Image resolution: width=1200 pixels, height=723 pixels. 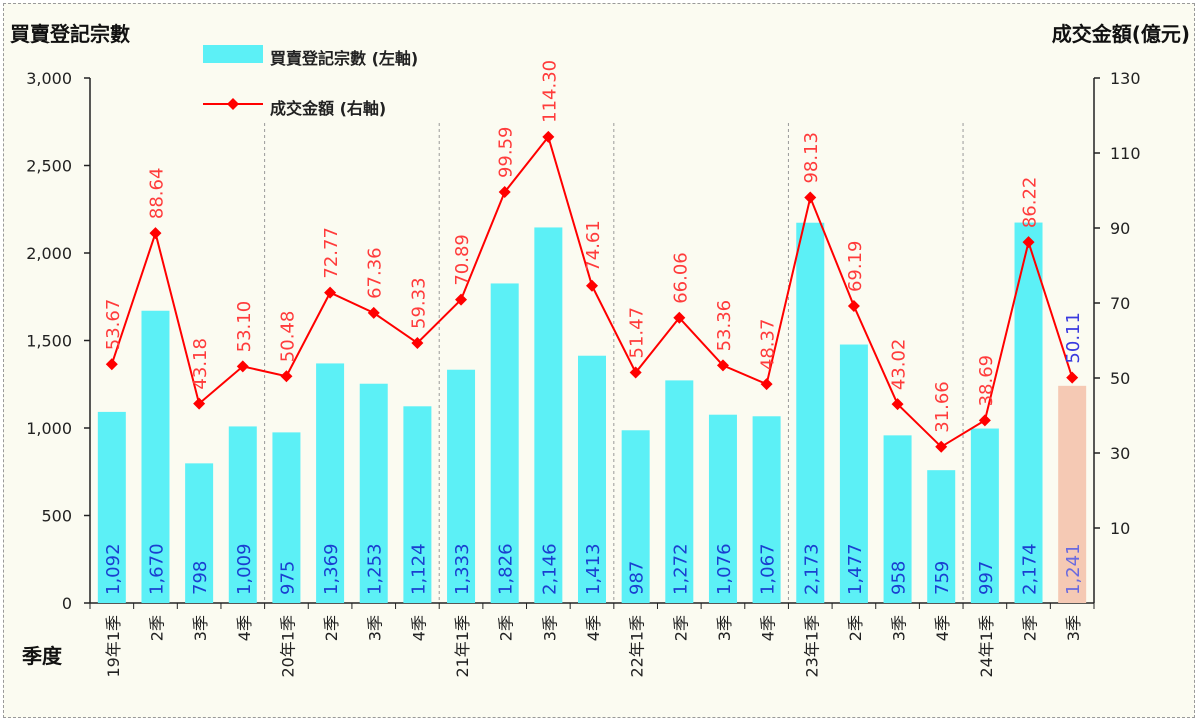 What do you see at coordinates (375, 273) in the screenshot?
I see `line-value-label: 67.36` at bounding box center [375, 273].